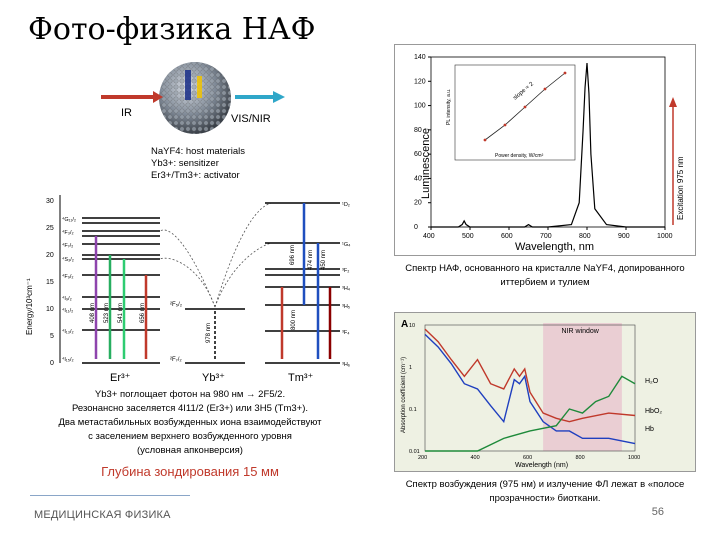 This screenshot has height=540, width=720. I want to click on absorption-xtick-label: 800, so click(580, 458).